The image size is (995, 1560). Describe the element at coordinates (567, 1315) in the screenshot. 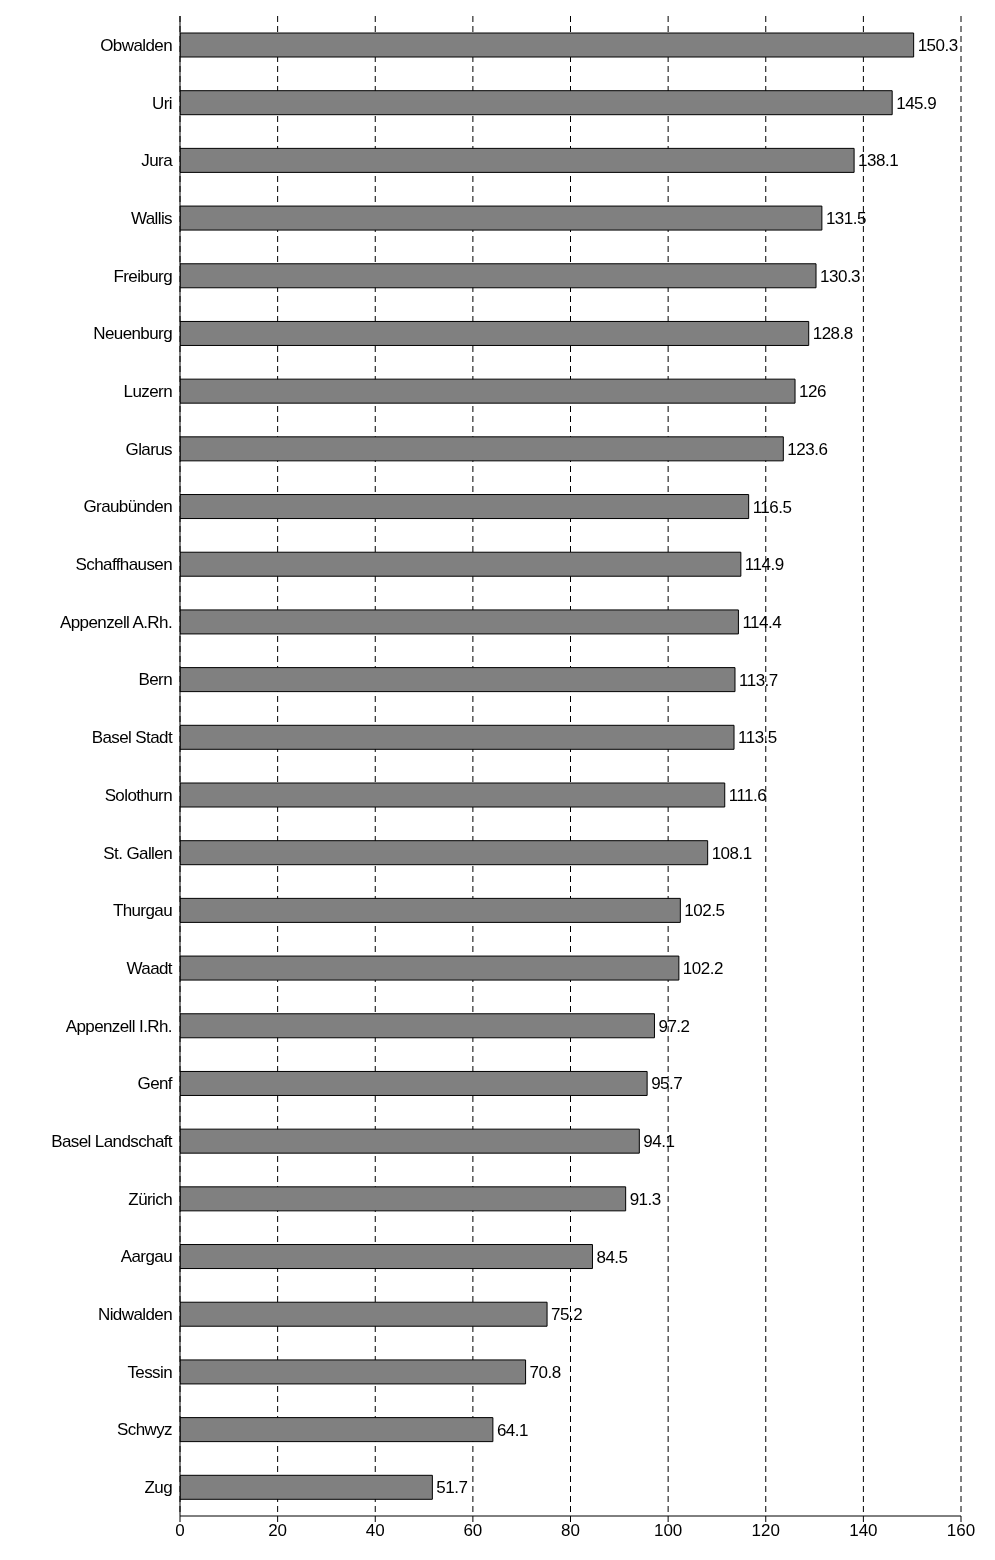

I see `data-label: 75.2` at that location.